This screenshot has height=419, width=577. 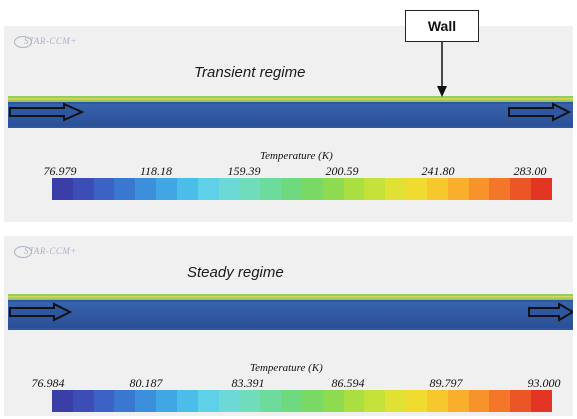 I want to click on colorbar-tick: 93.000, so click(x=544, y=383).